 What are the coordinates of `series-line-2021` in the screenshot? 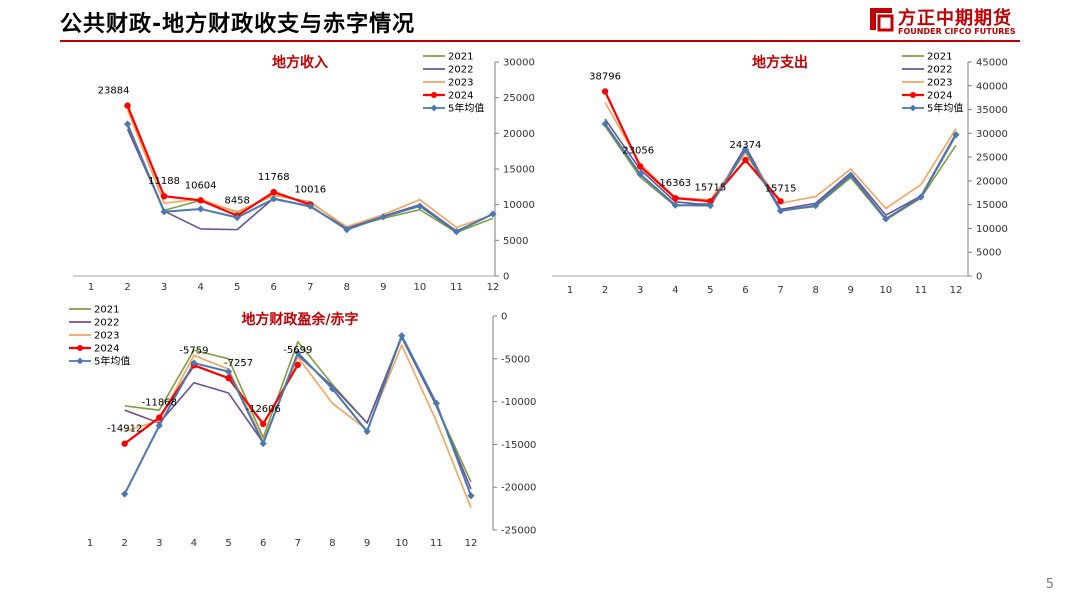 It's located at (310, 179).